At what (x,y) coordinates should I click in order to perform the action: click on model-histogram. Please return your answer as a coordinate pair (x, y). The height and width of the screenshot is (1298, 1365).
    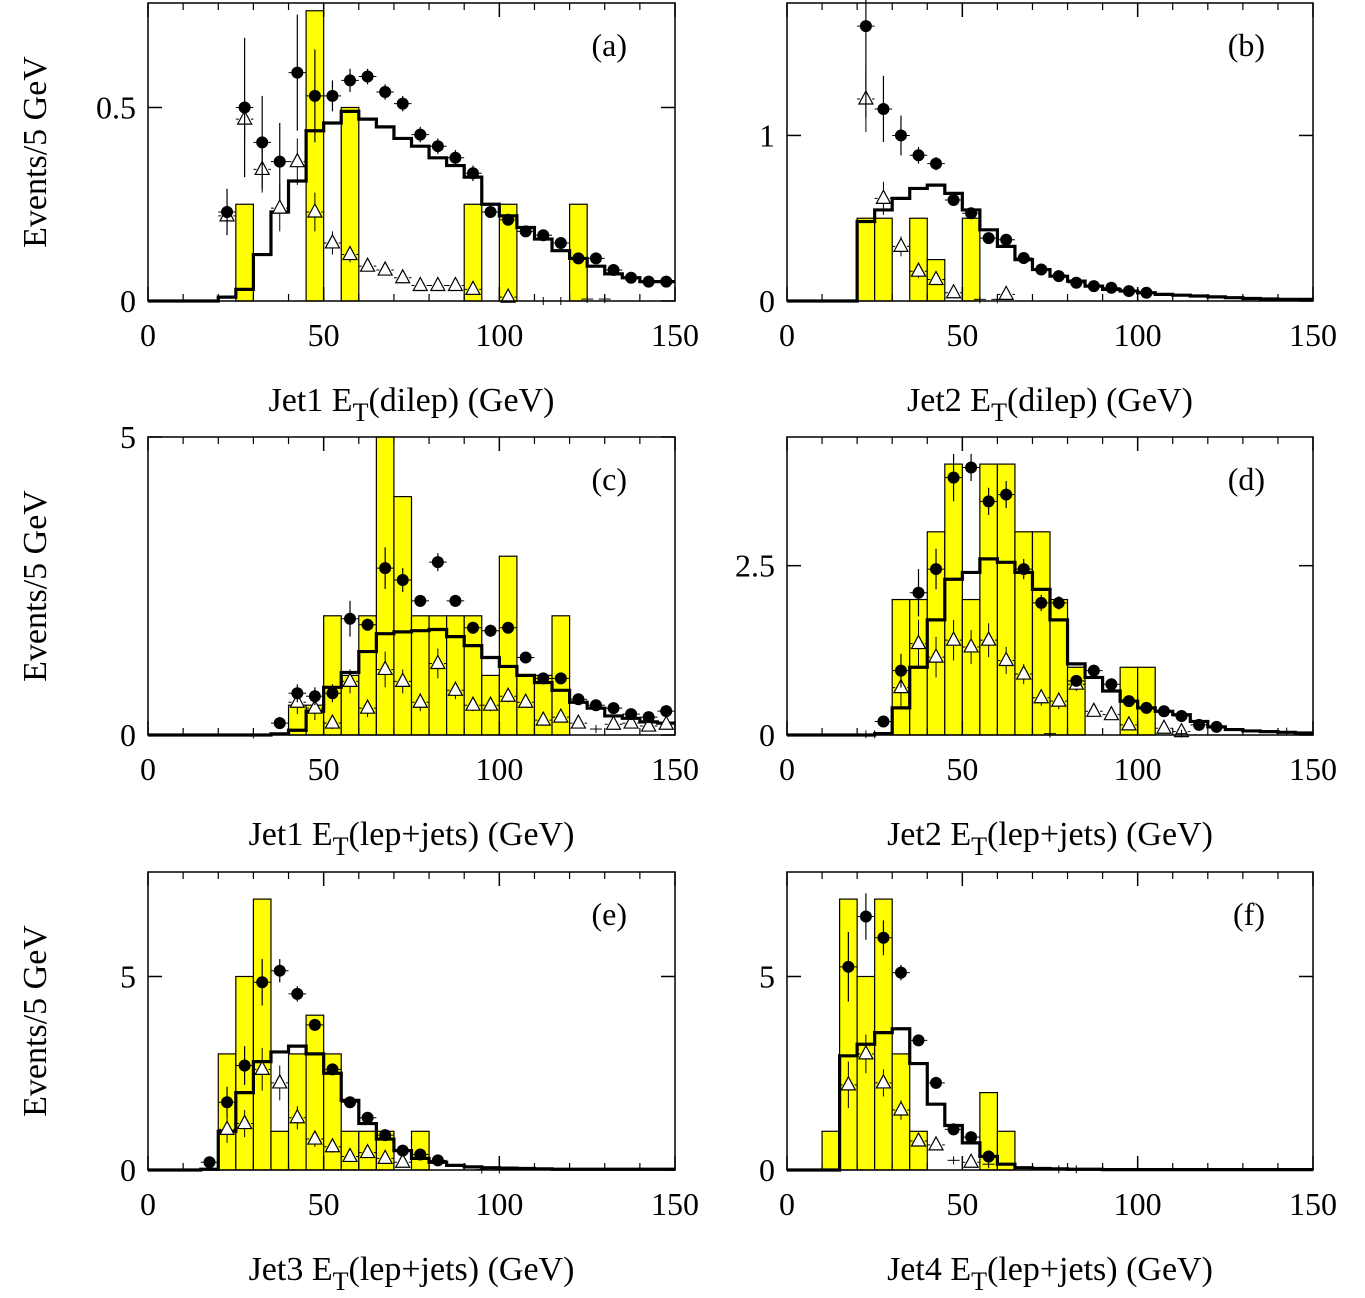
    Looking at the image, I should click on (411, 682).